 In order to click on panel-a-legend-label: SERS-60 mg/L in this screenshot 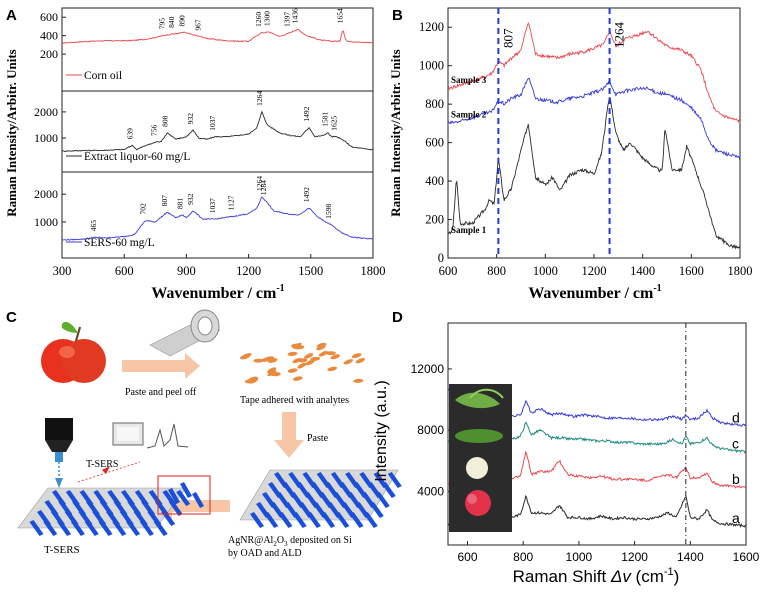, I will do `click(119, 243)`.